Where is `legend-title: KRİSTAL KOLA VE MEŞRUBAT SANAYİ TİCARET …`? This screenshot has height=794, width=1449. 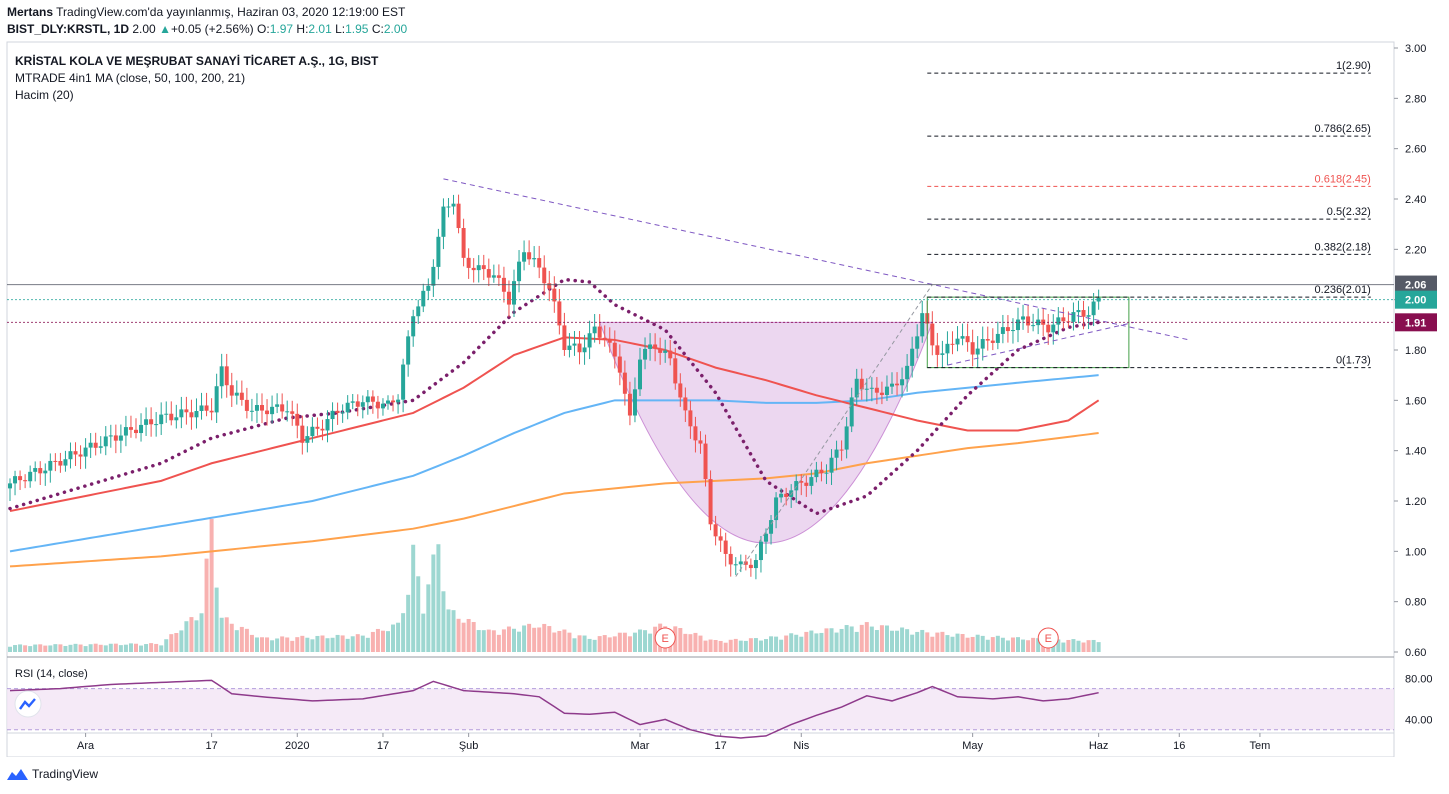 legend-title: KRİSTAL KOLA VE MEŞRUBAT SANAYİ TİCARET … is located at coordinates (197, 60).